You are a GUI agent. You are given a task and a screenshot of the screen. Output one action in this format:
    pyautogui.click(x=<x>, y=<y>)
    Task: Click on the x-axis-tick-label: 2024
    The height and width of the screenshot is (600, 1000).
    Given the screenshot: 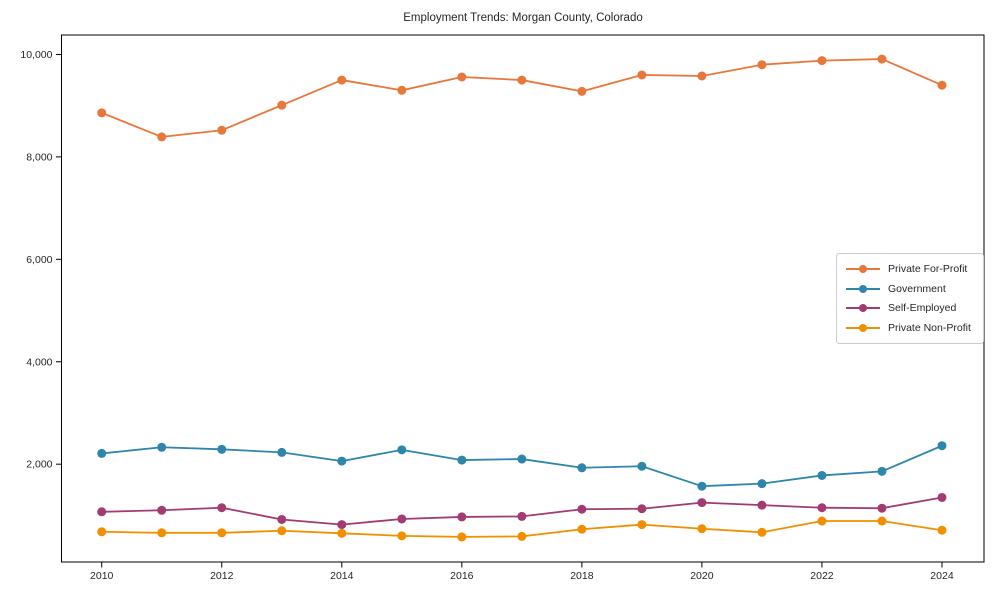 What is the action you would take?
    pyautogui.click(x=942, y=576)
    